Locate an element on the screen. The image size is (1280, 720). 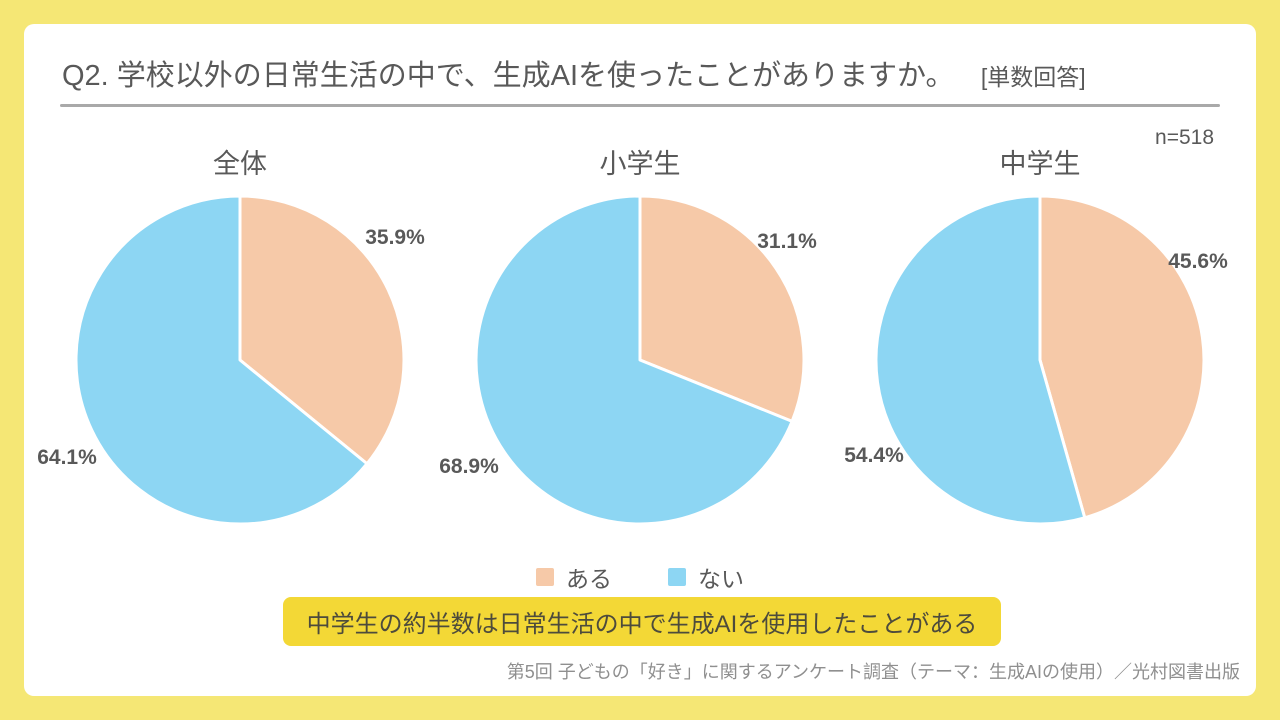
legend: ある ない is located at coordinates (640, 577).